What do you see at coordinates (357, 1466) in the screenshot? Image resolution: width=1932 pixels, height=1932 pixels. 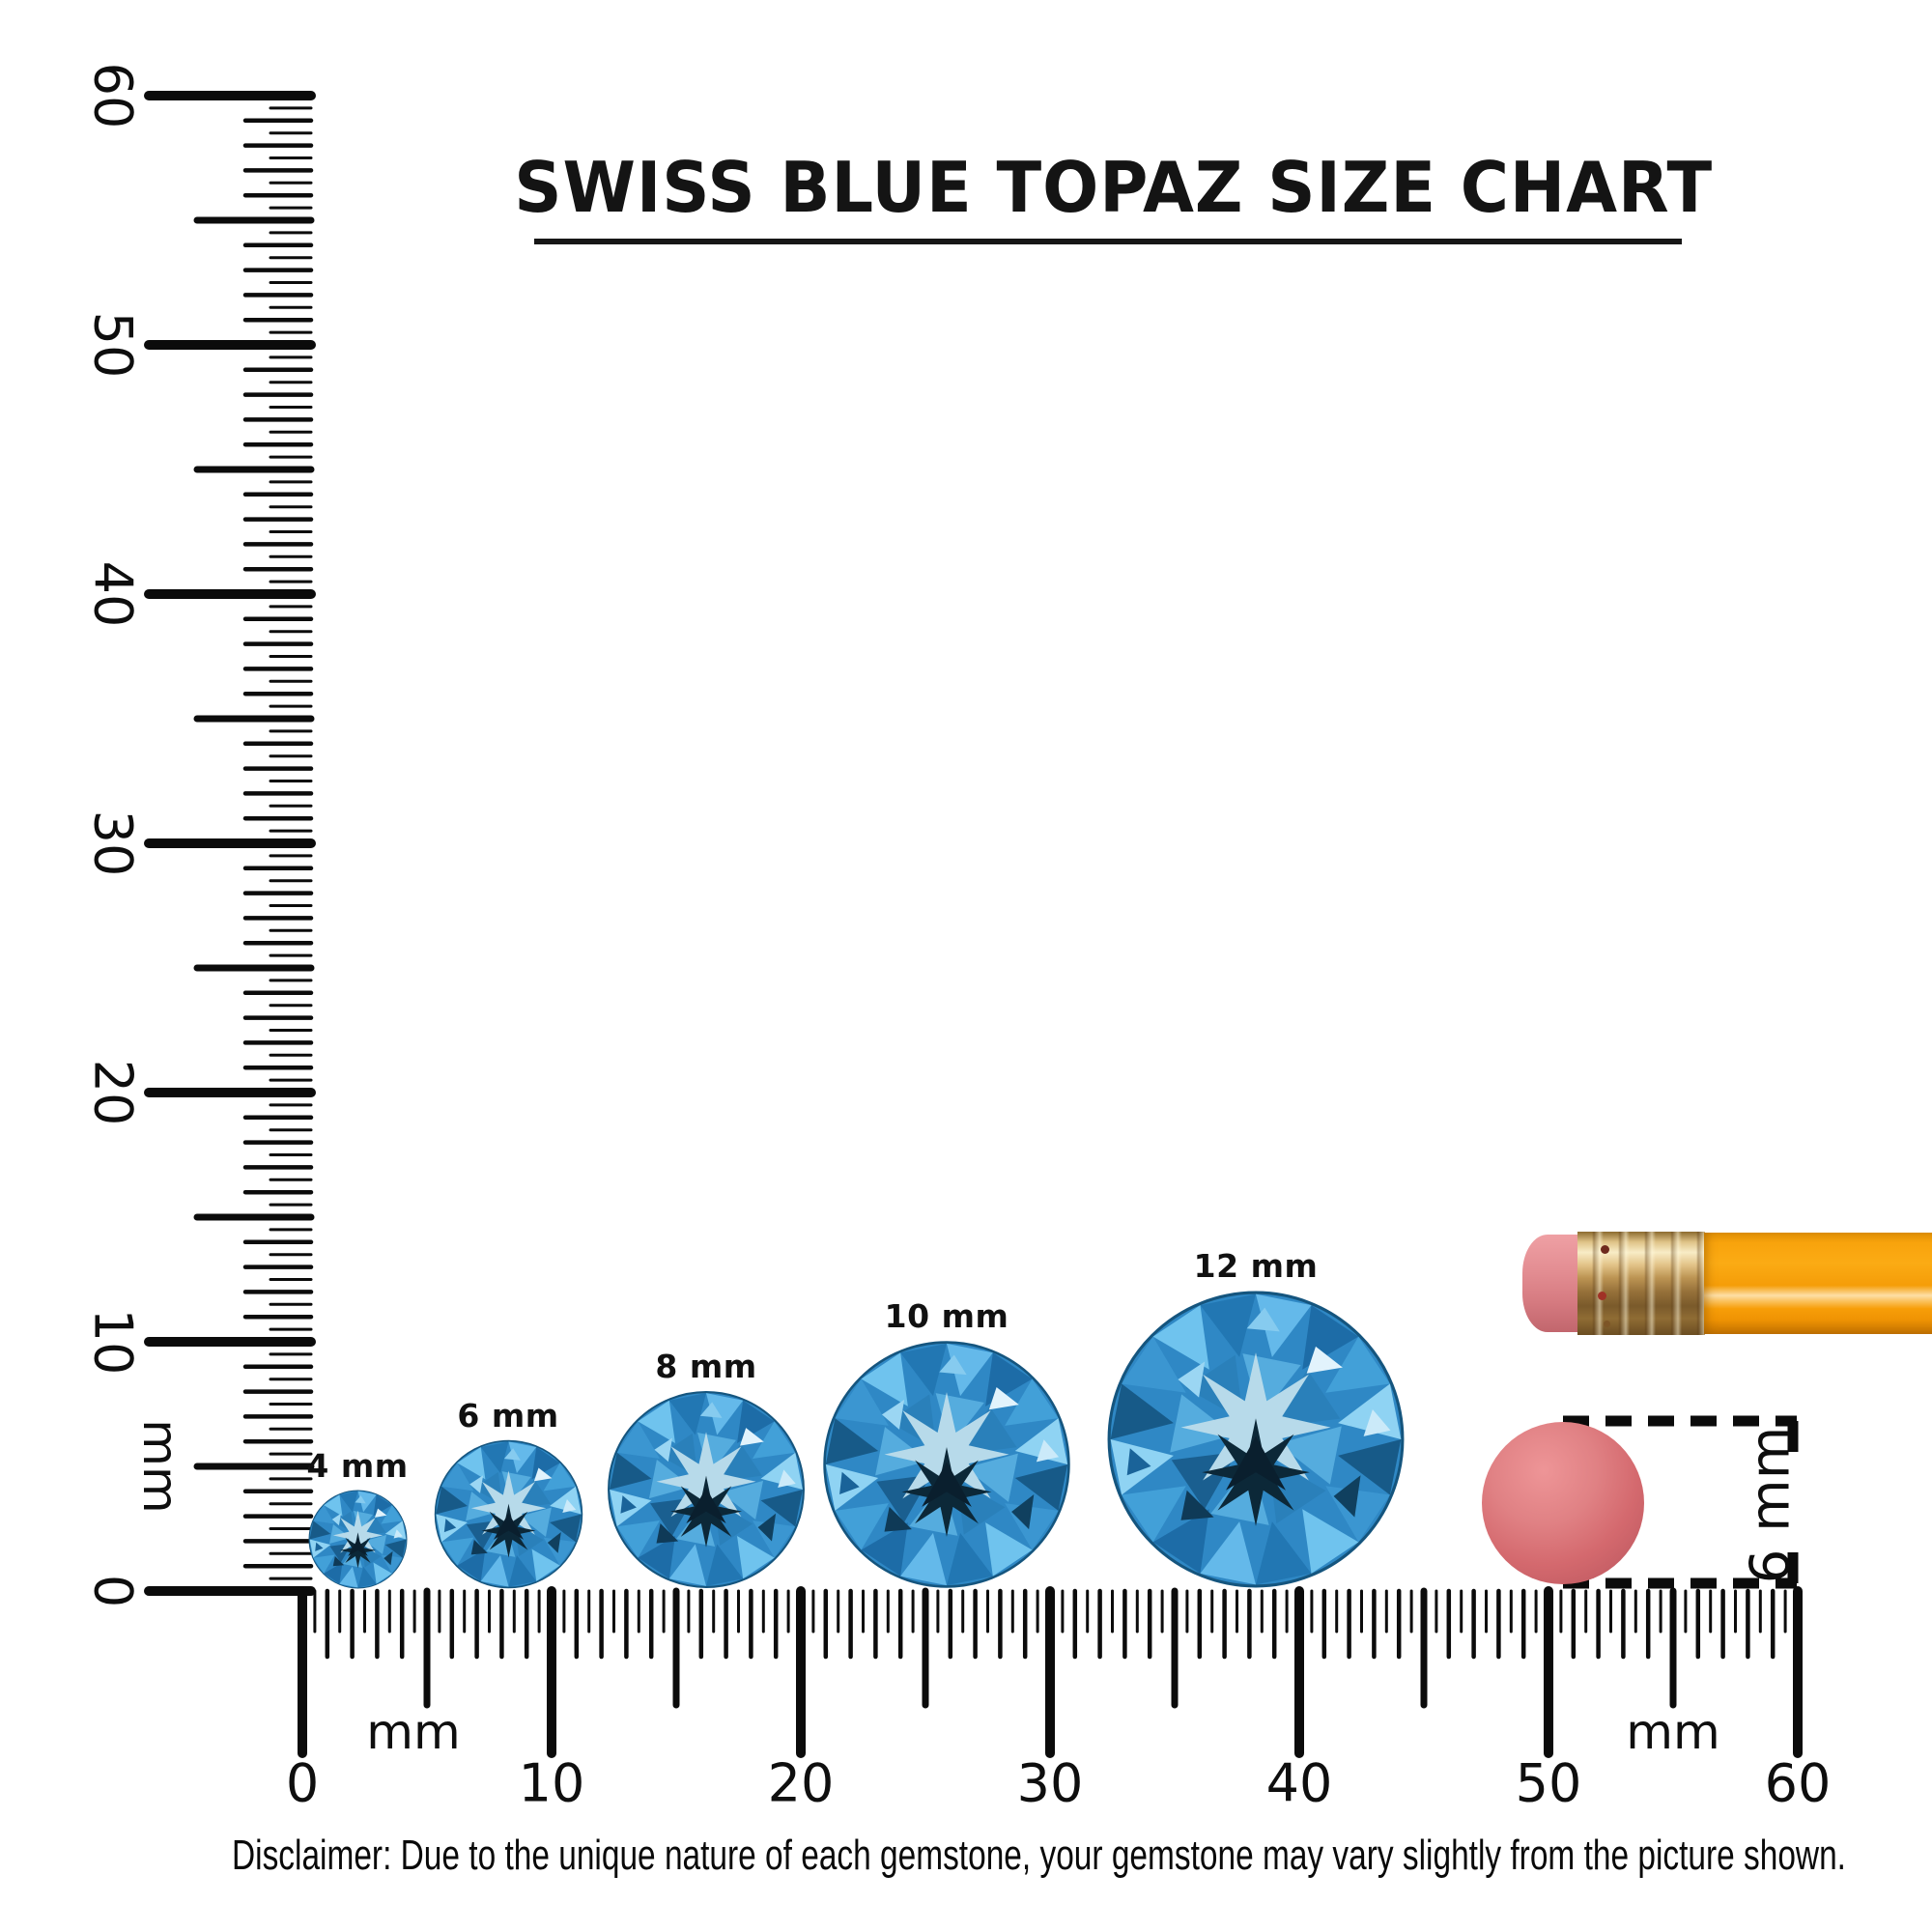 I see `gem-size-label: 4 mm` at bounding box center [357, 1466].